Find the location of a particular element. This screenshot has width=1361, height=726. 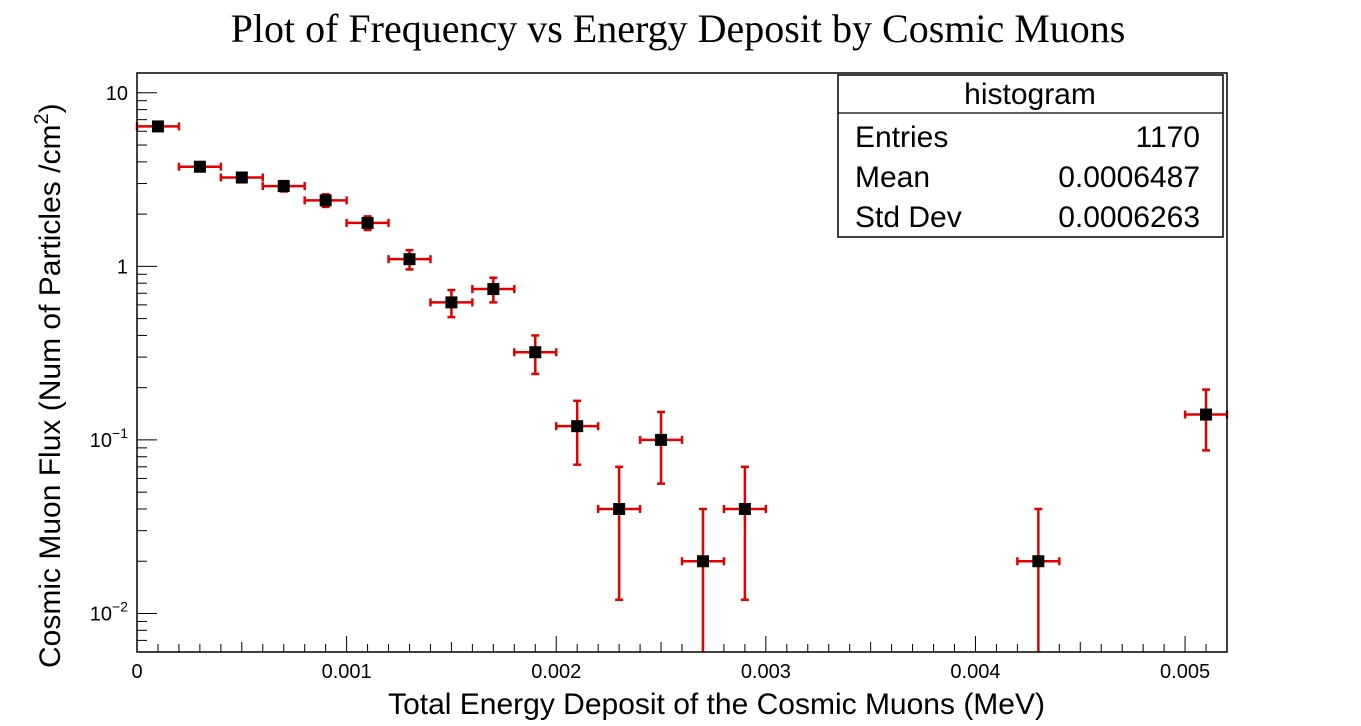

y-tick-label: 10 is located at coordinates (117, 94).